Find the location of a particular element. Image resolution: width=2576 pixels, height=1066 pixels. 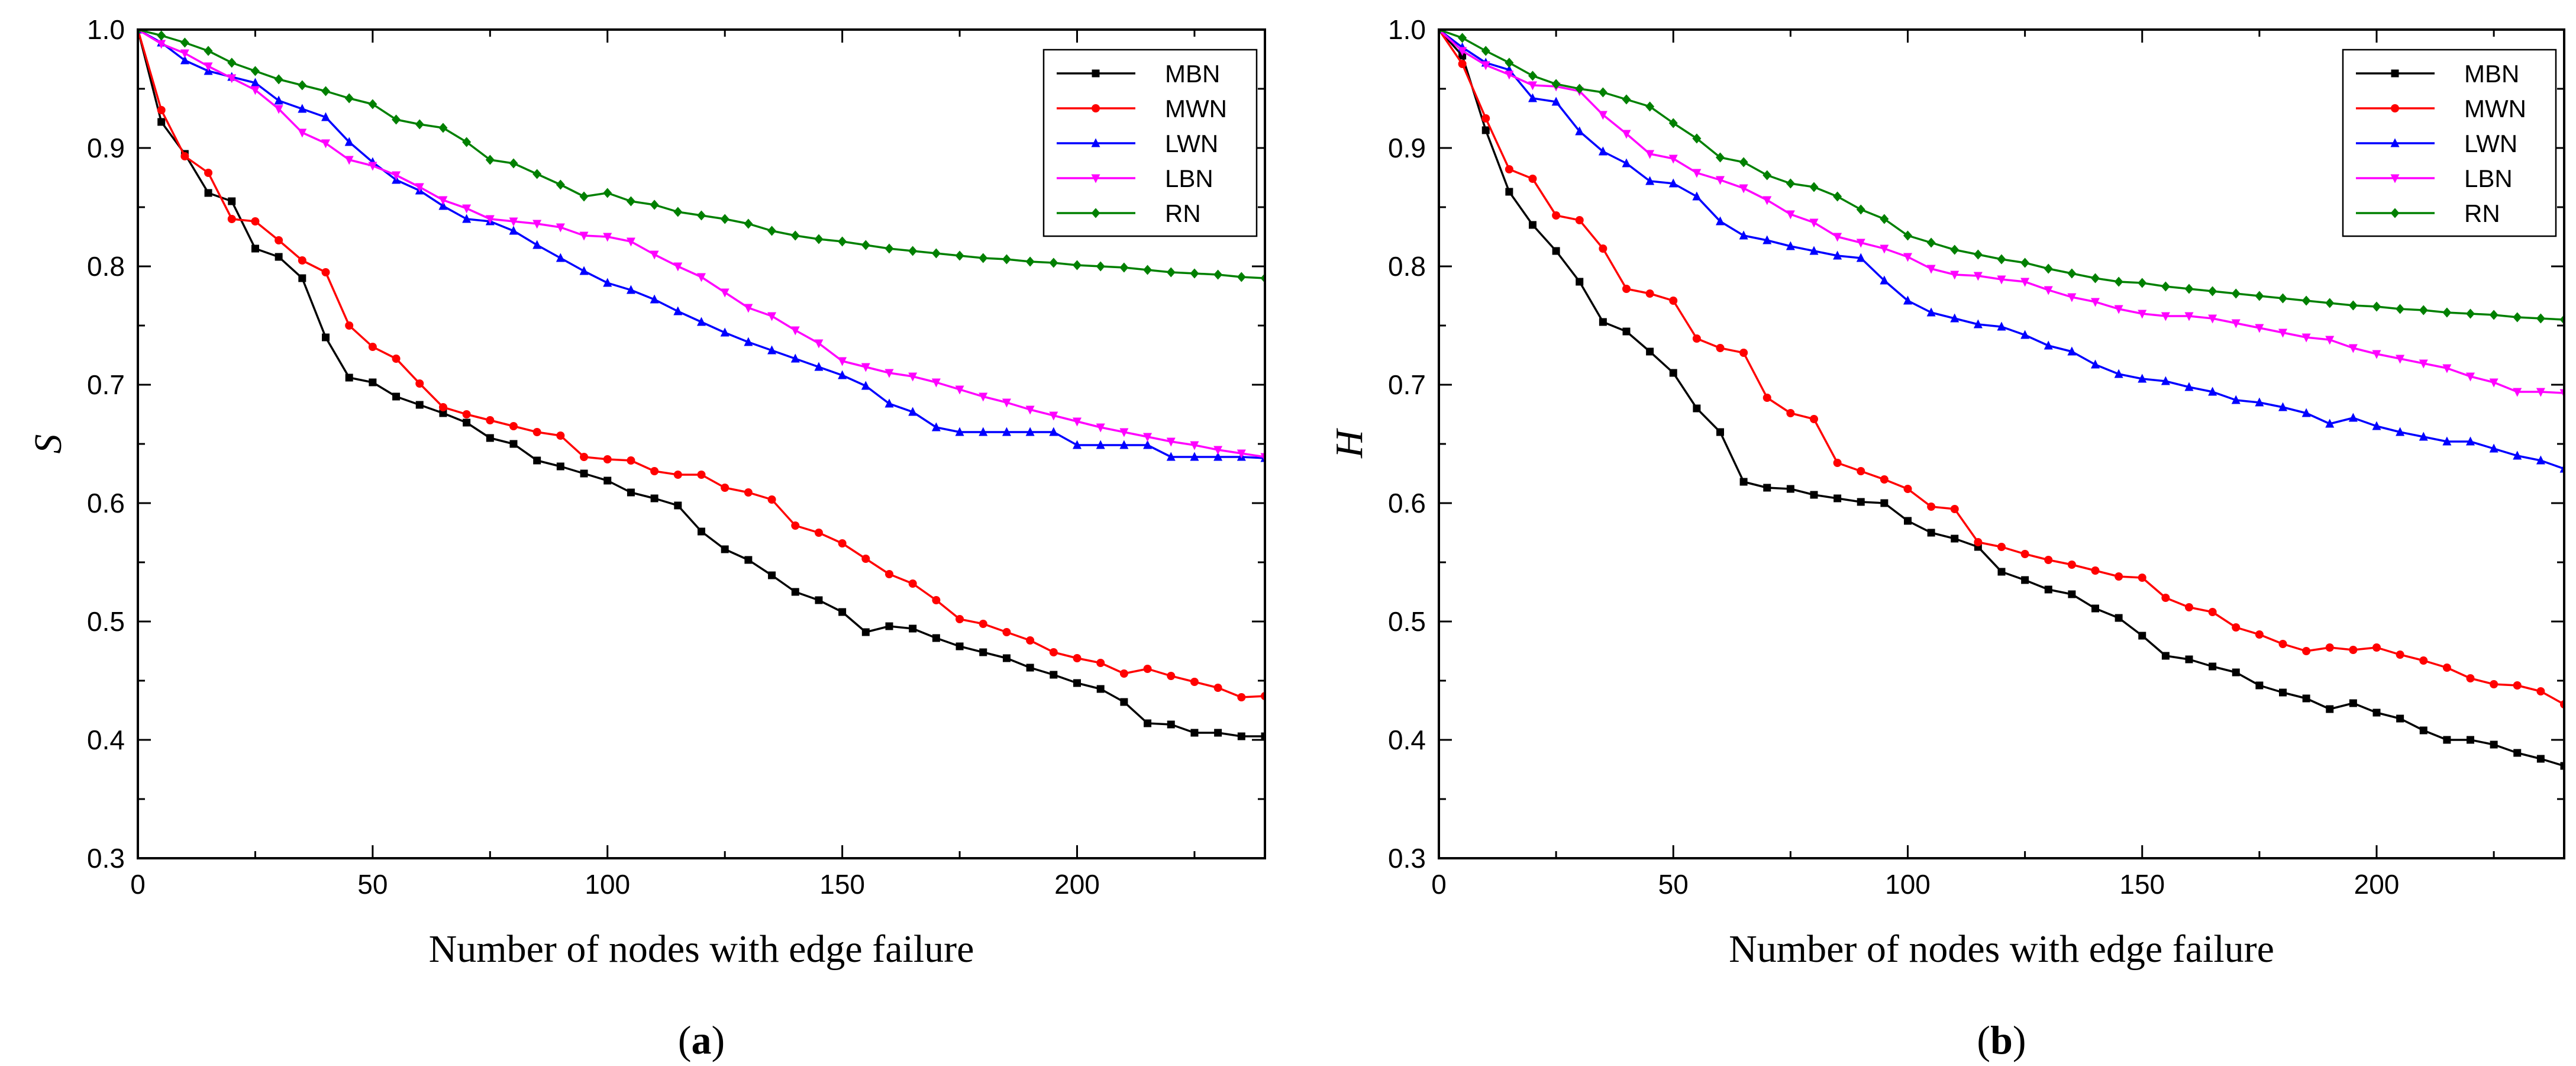

panel-a-x-tick-labels: 0 50 100 150 200 is located at coordinates (615, 884).